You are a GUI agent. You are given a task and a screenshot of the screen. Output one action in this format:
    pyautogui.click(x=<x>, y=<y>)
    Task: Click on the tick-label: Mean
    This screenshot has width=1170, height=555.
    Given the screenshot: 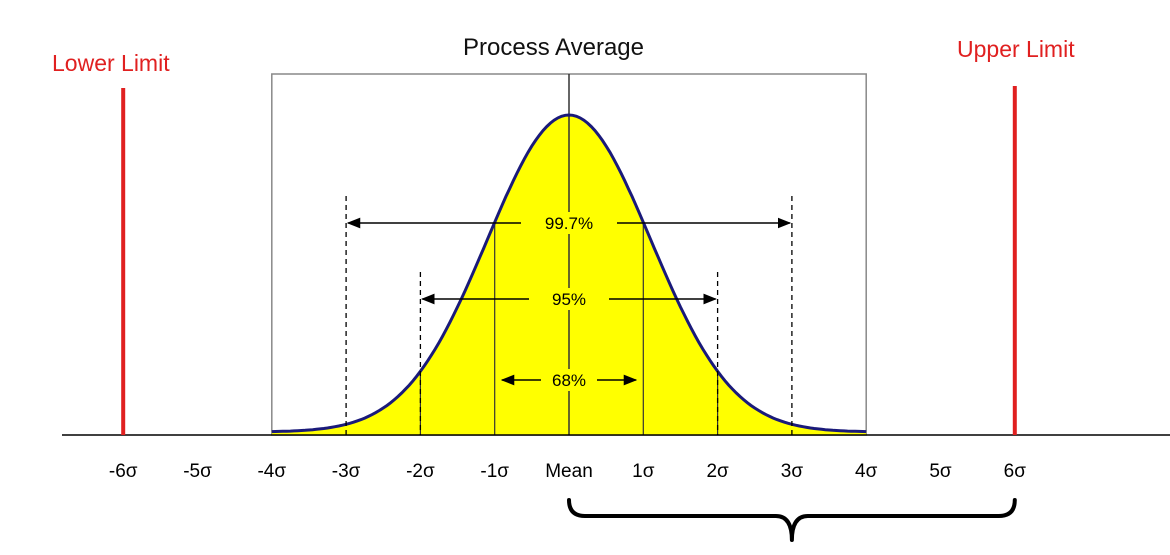 What is the action you would take?
    pyautogui.click(x=569, y=471)
    